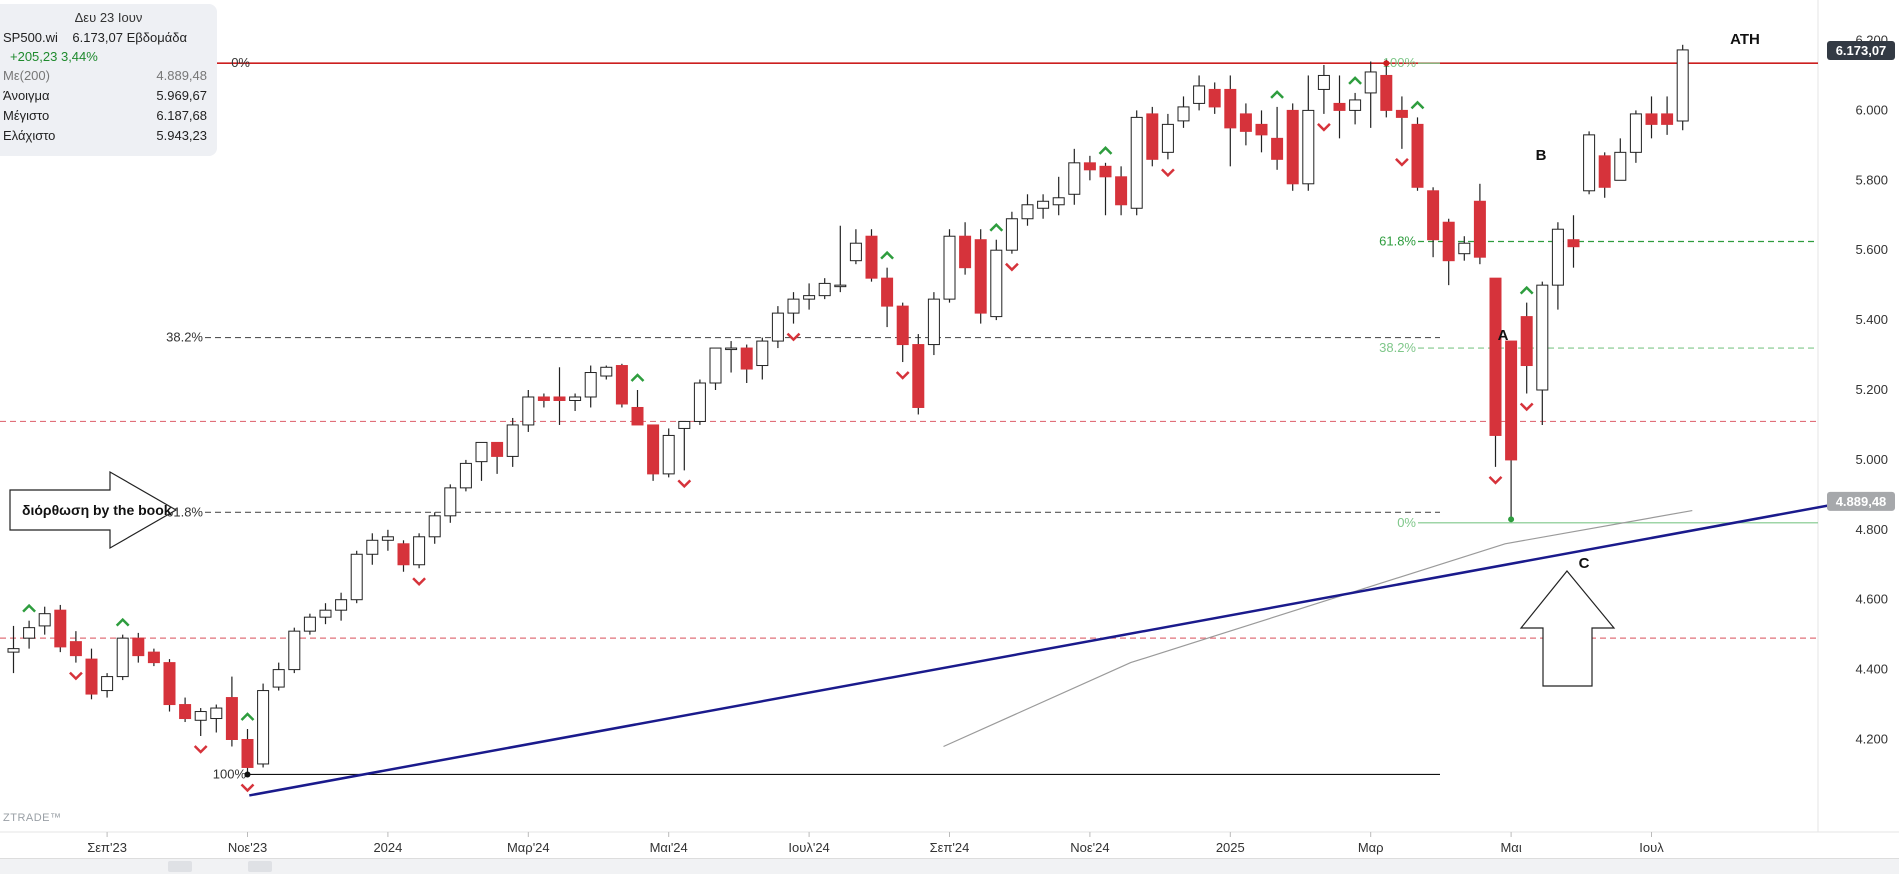 This screenshot has height=874, width=1899. What do you see at coordinates (108, 76) in the screenshot?
I see `info-row-ma: Με(200) 4.889,48` at bounding box center [108, 76].